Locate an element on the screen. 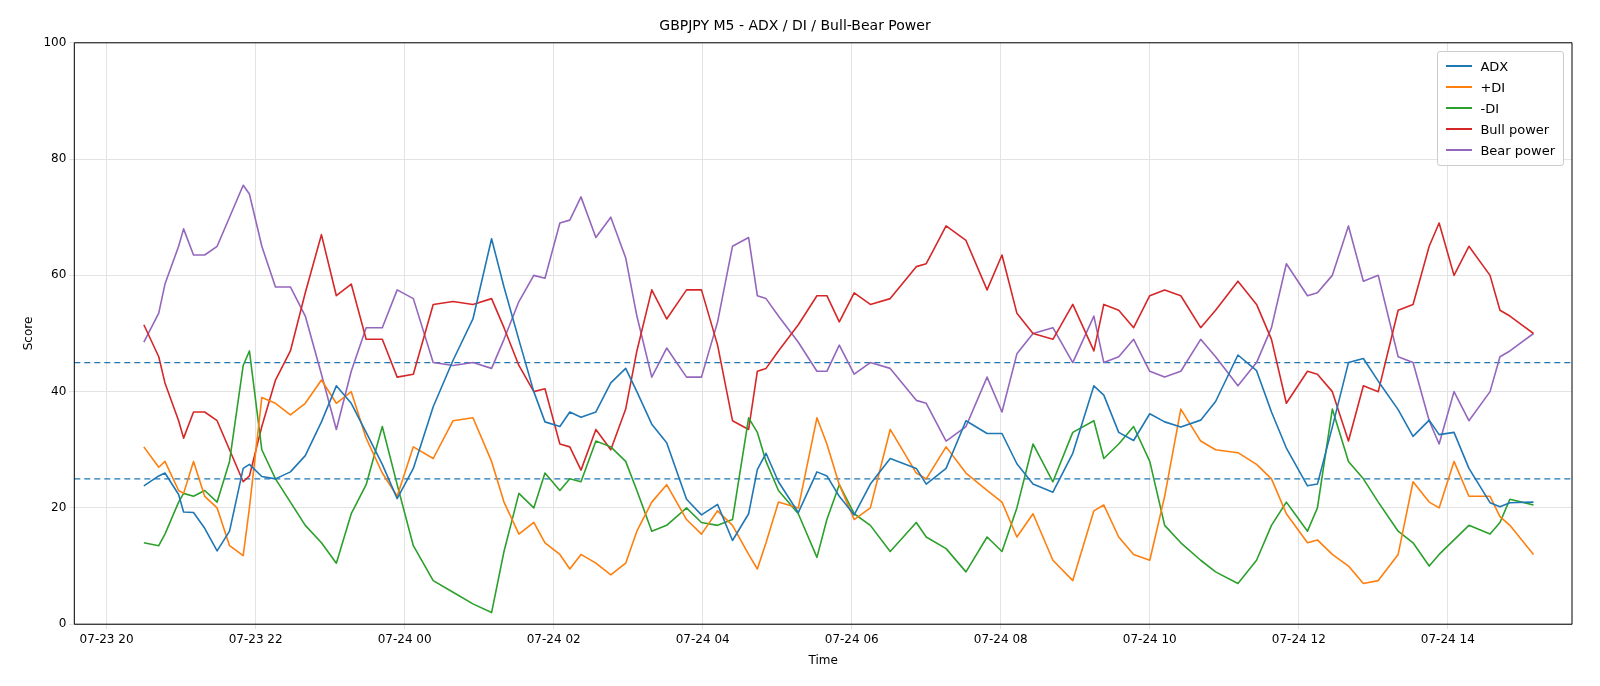 This screenshot has height=686, width=1600. legend-label: Bull power is located at coordinates (1515, 129).